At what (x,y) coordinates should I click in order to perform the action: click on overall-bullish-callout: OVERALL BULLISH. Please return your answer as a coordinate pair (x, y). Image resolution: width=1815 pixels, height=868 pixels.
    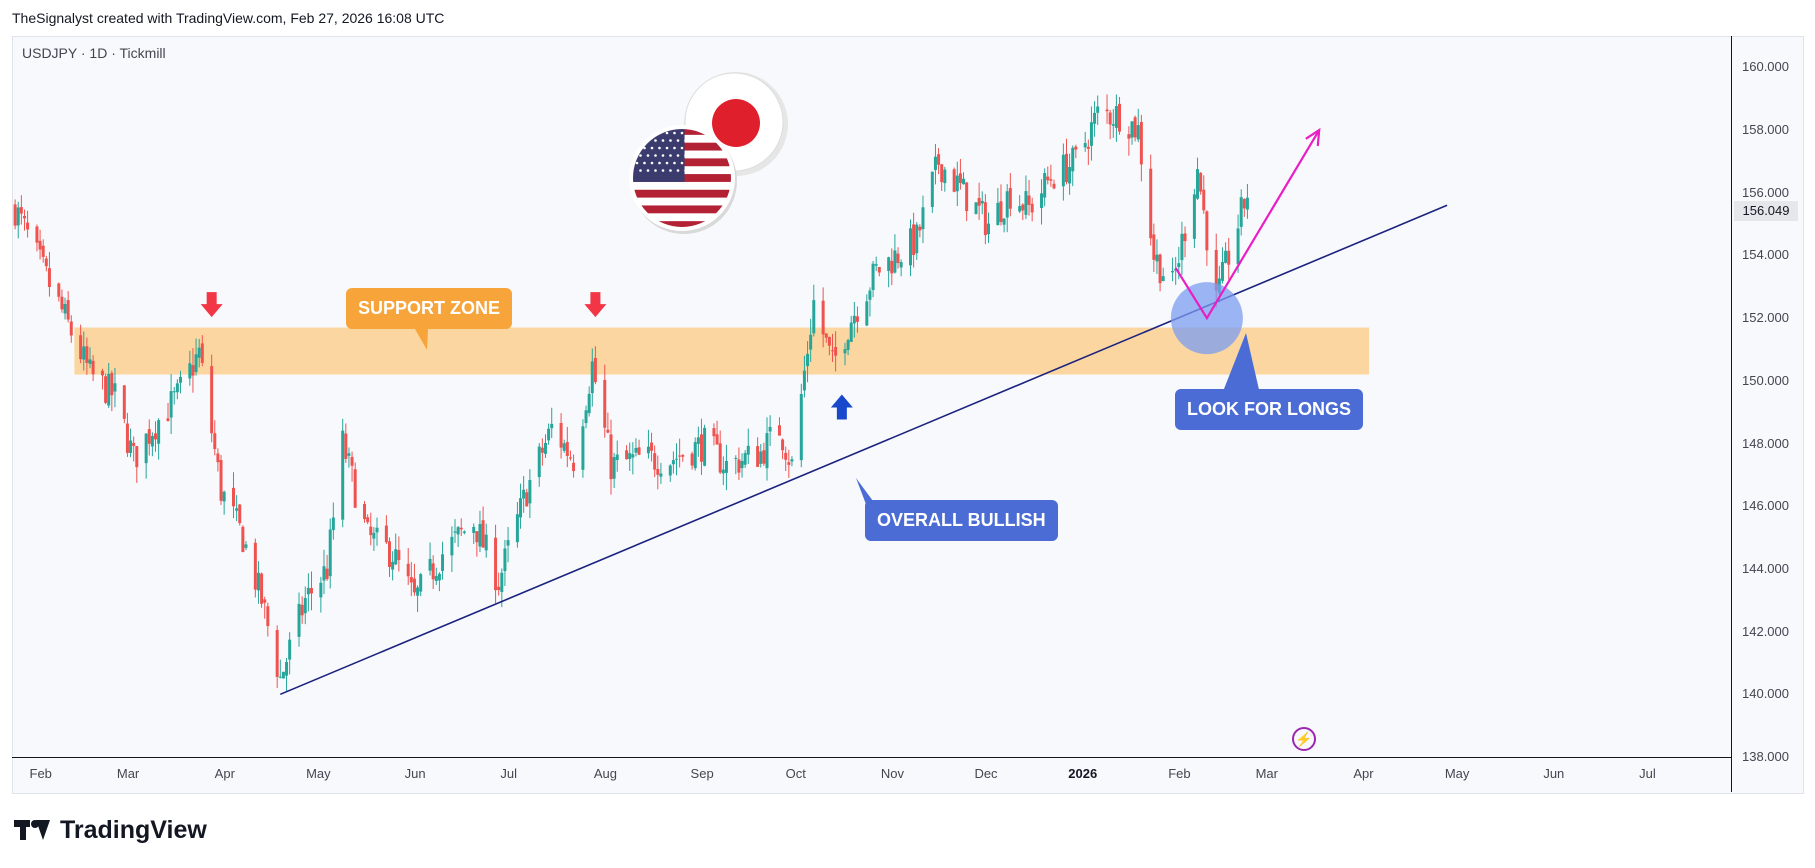
    Looking at the image, I should click on (961, 520).